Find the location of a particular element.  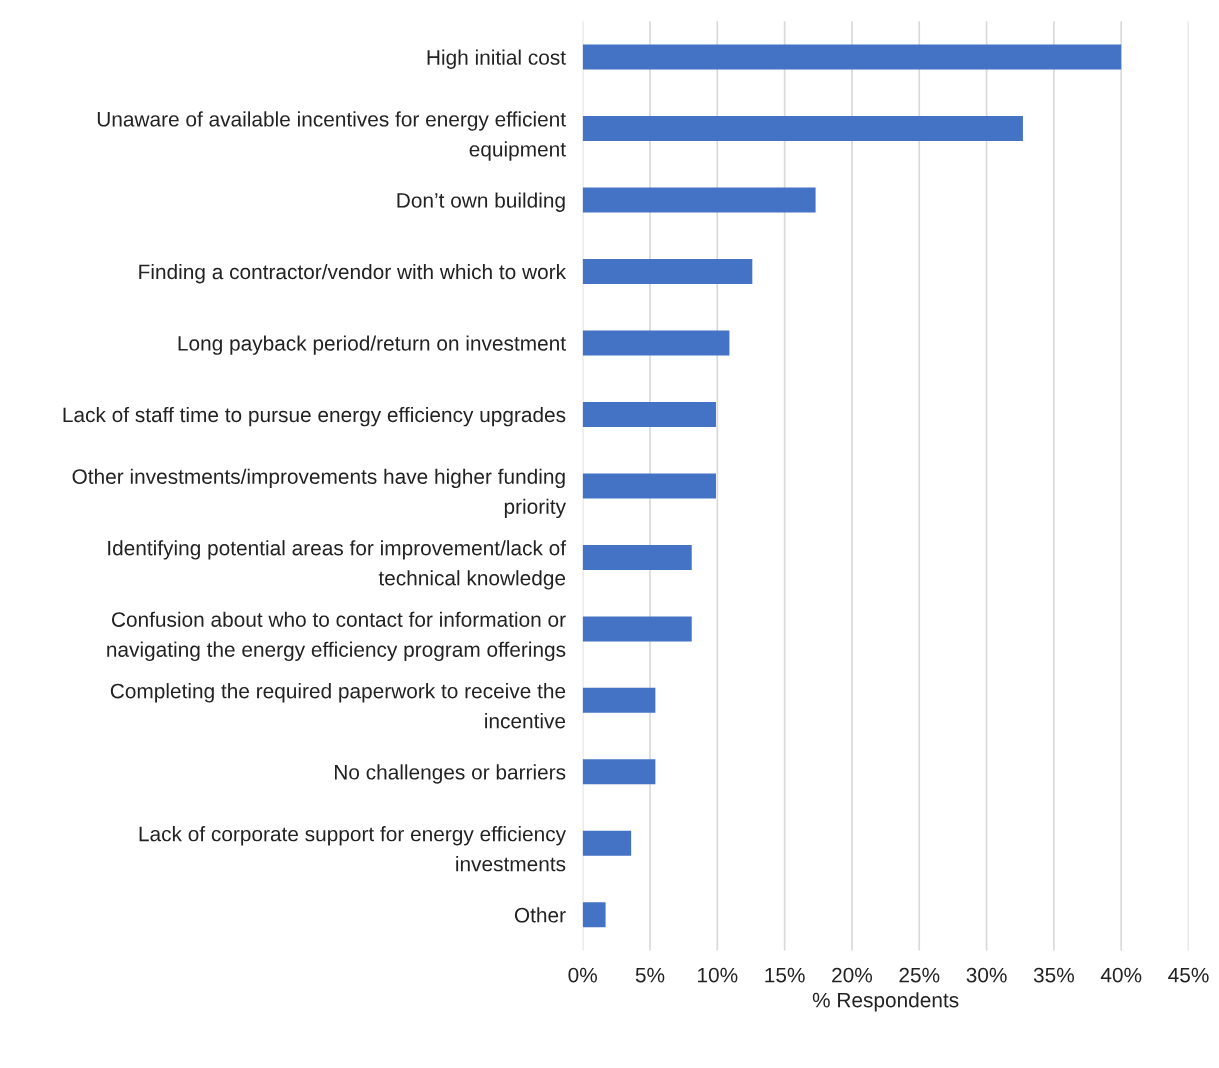

x-tick-label: 10% is located at coordinates (718, 975).